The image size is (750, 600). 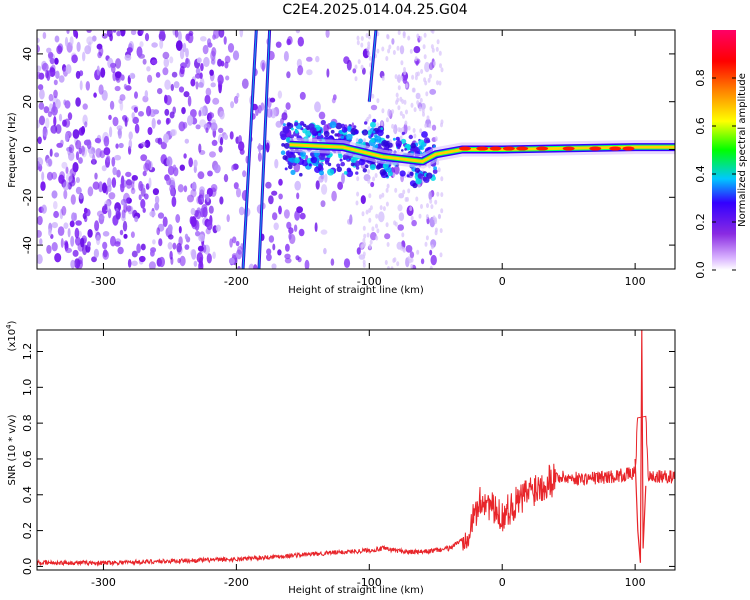 I want to click on colorbar-tick-label: 0.8, so click(x=700, y=78).